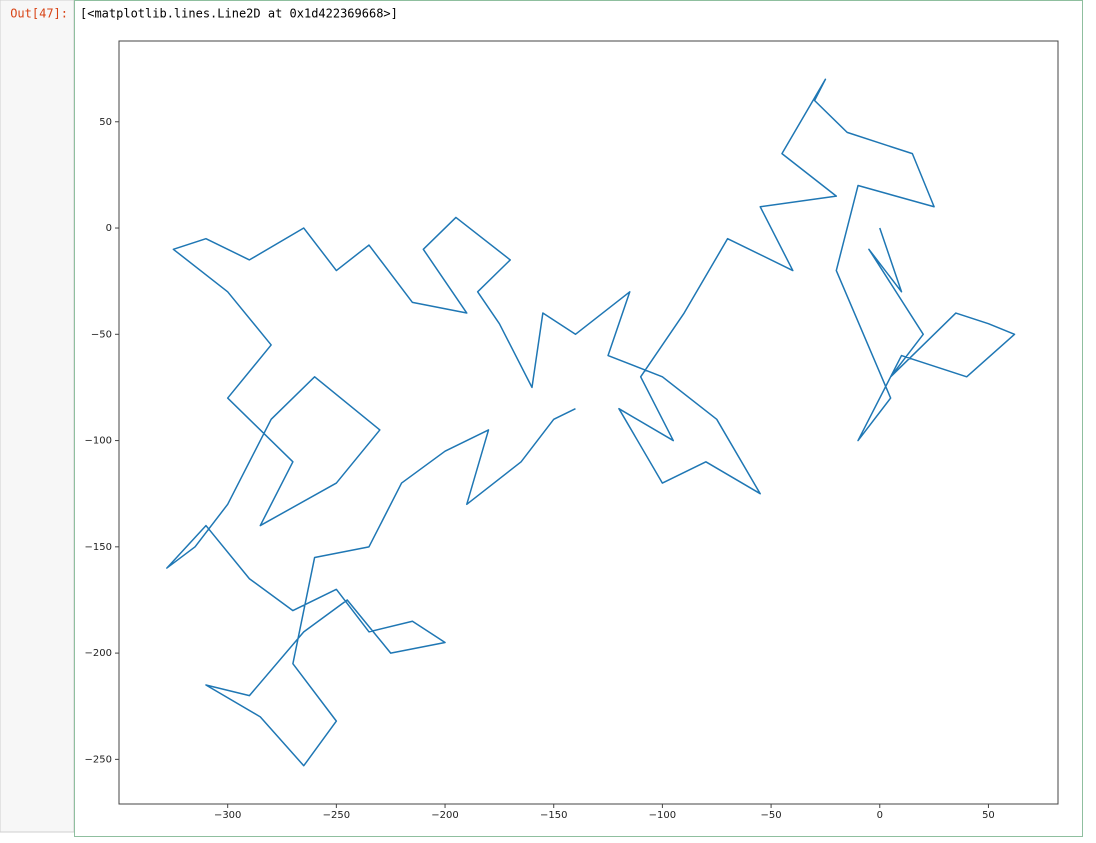 The height and width of the screenshot is (843, 1096). I want to click on out-prompt: Out[47]:, so click(39, 14).